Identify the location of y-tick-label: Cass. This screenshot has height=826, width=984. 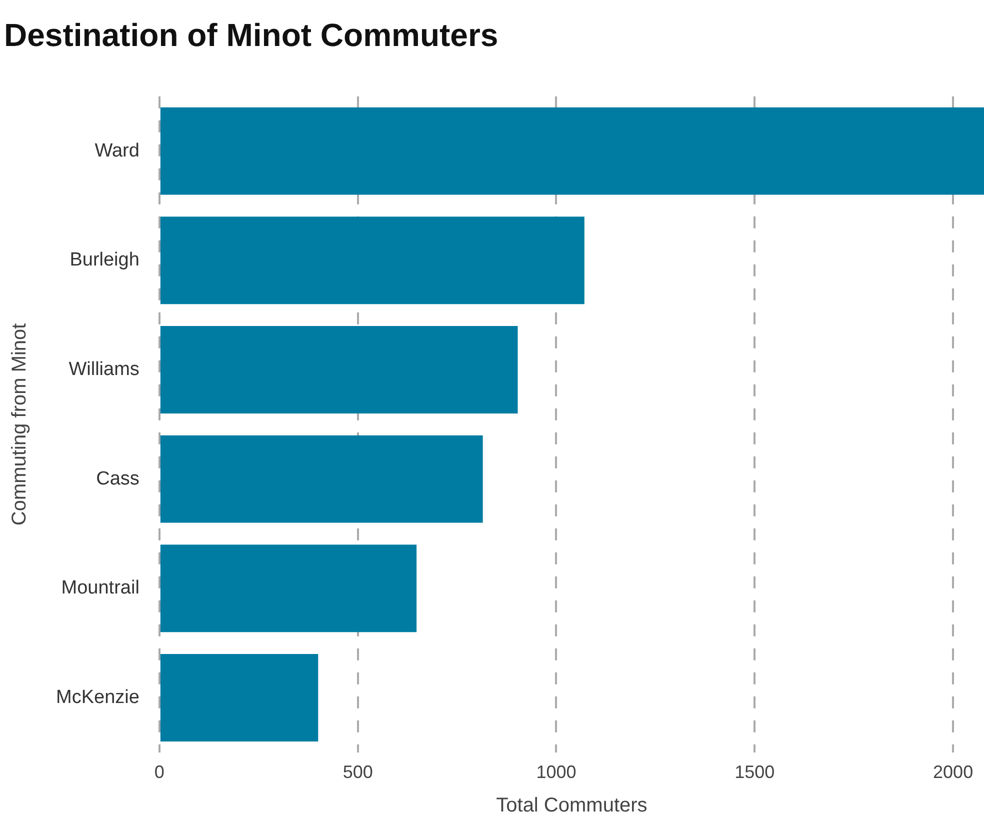
(118, 479).